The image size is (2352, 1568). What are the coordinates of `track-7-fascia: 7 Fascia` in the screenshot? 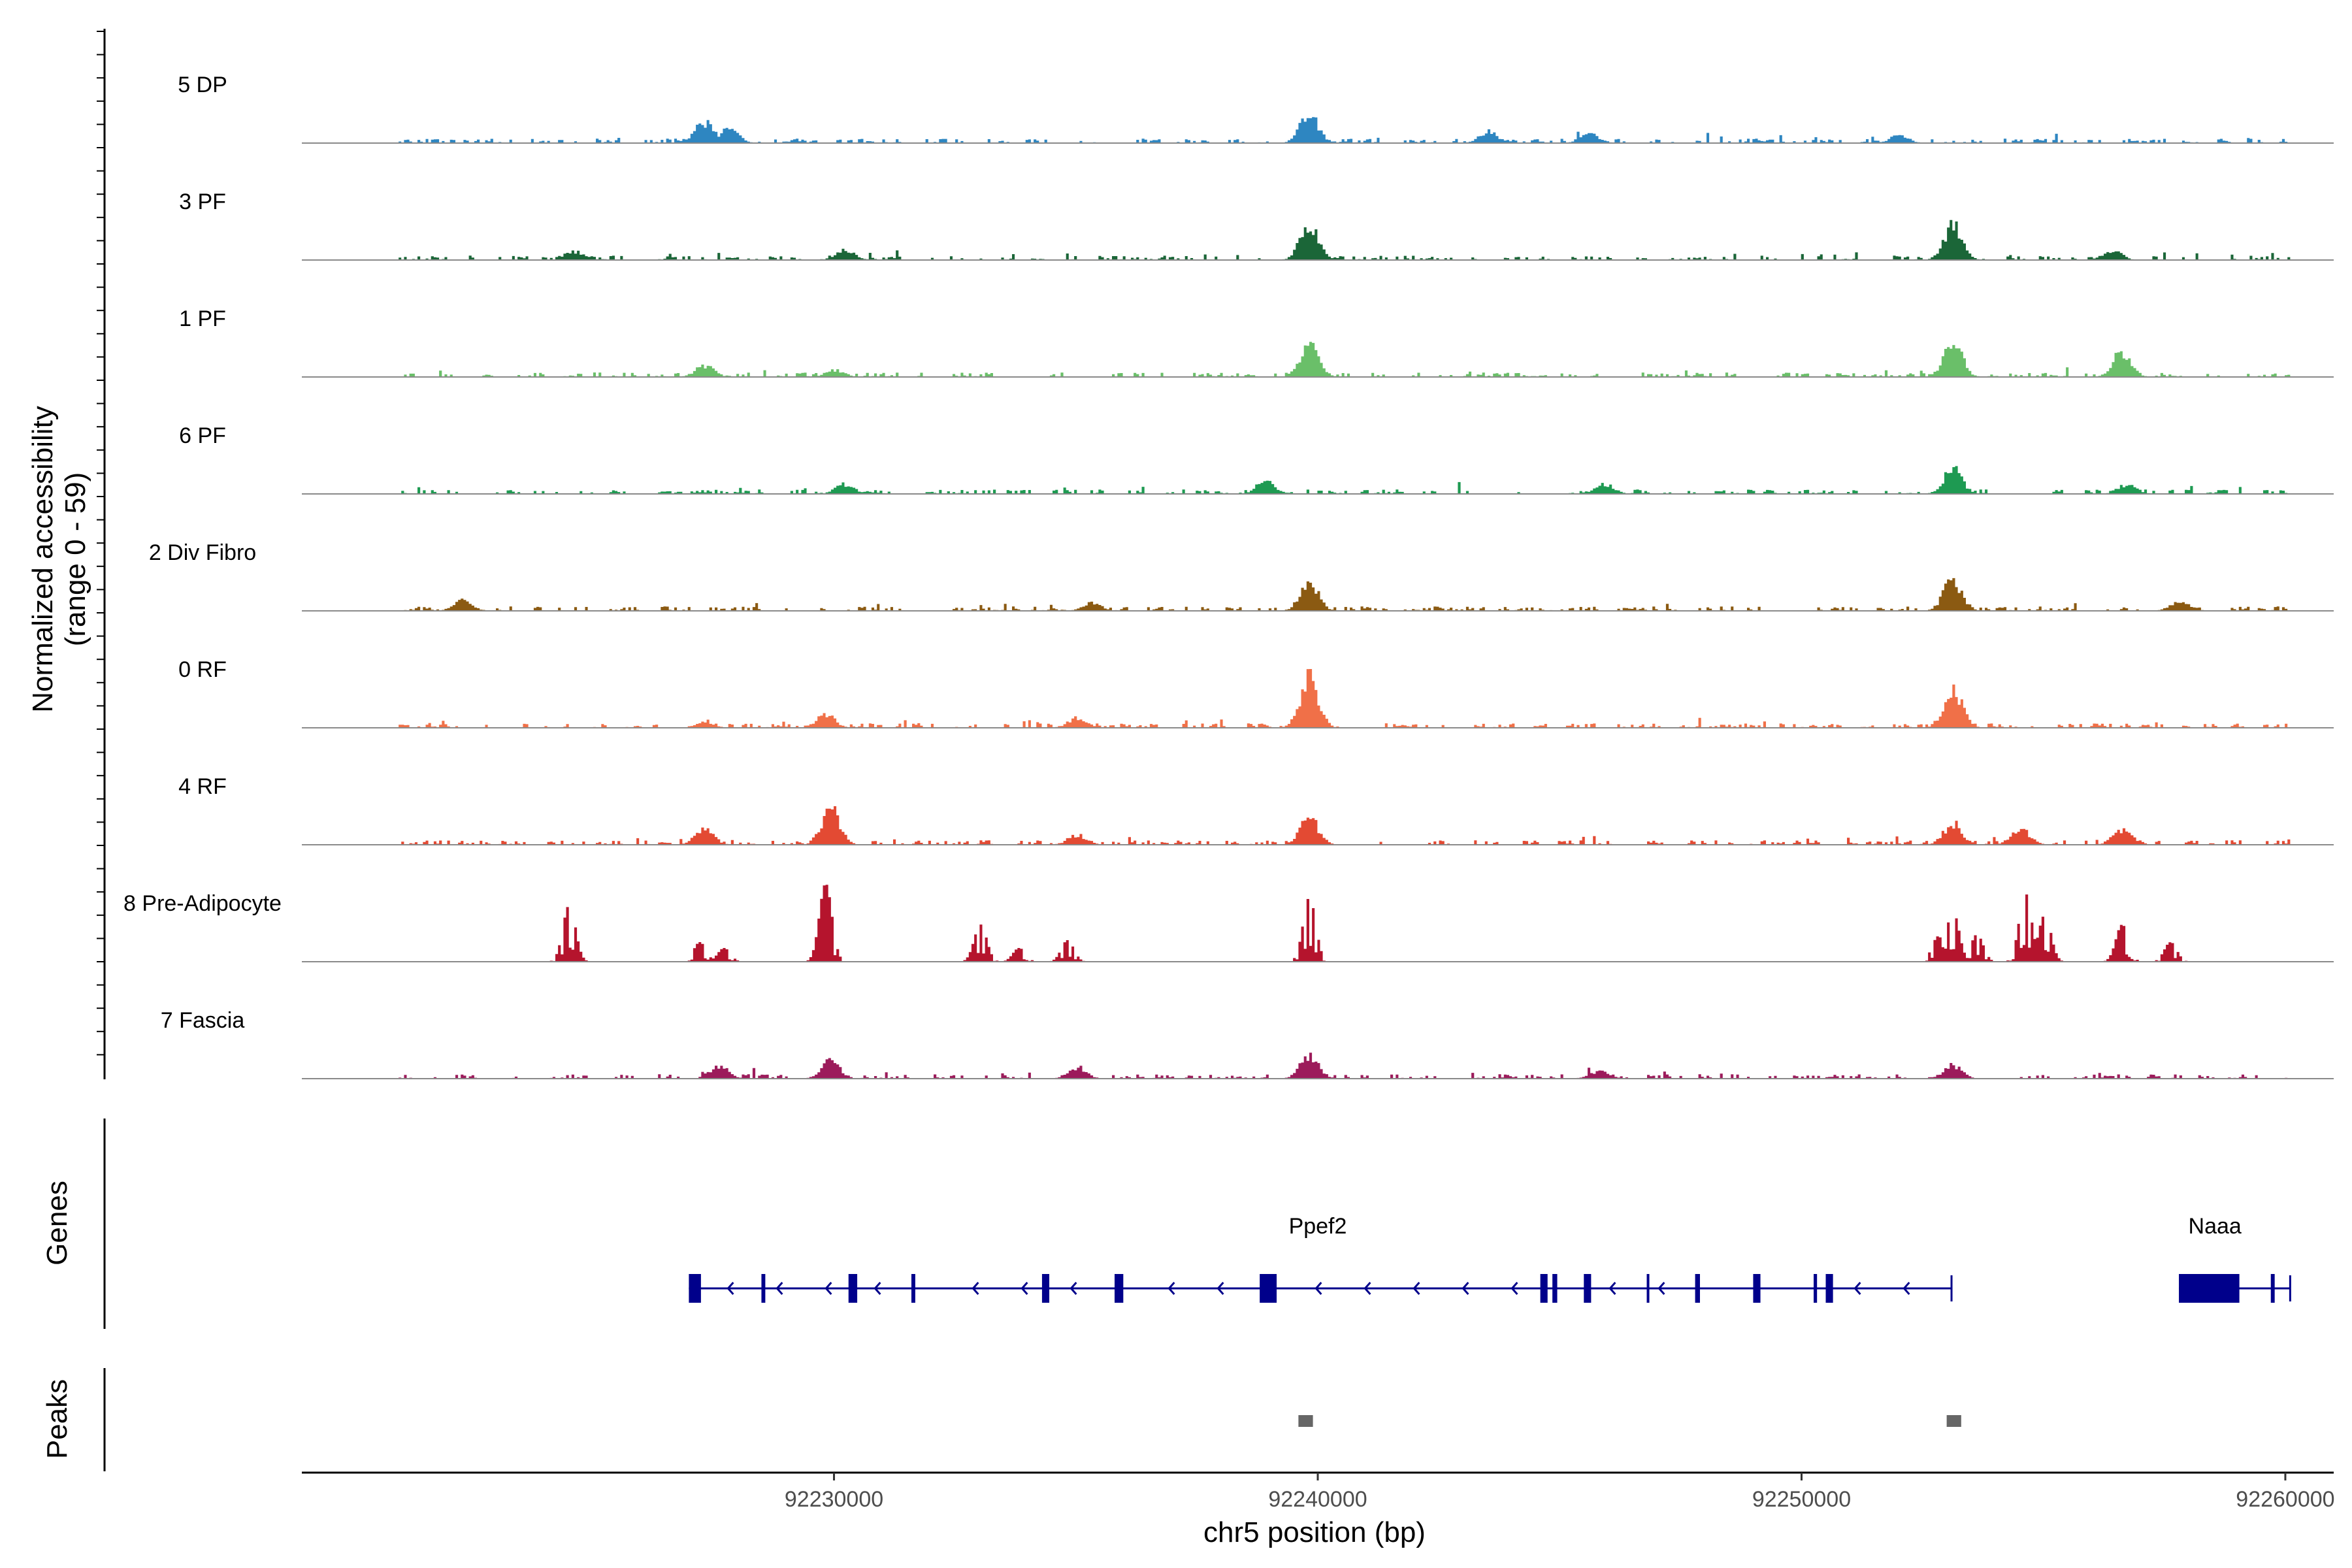 It's located at (1247, 1043).